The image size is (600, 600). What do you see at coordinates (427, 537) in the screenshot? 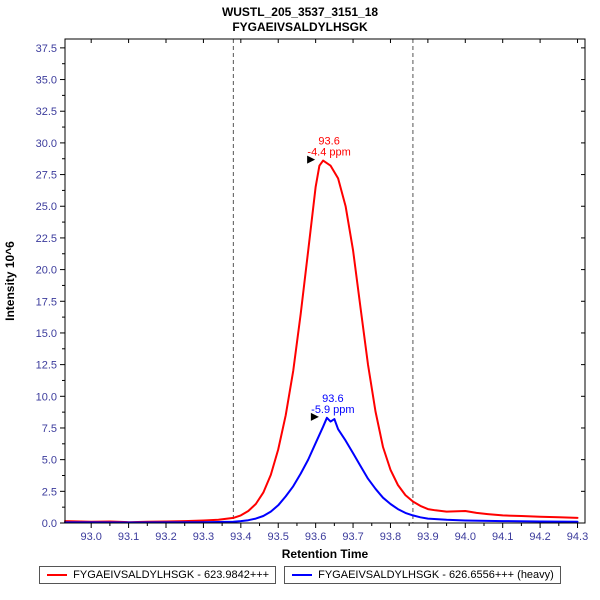
I see `x-tick-label: 93.9` at bounding box center [427, 537].